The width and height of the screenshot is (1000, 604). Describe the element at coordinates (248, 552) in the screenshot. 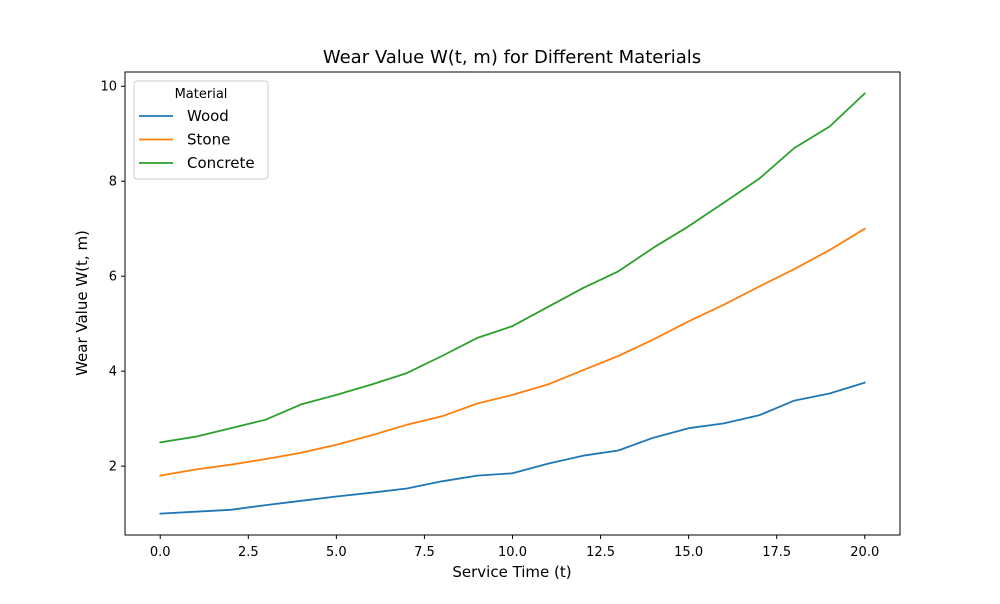

I see `x-tick-label: 2.5` at that location.